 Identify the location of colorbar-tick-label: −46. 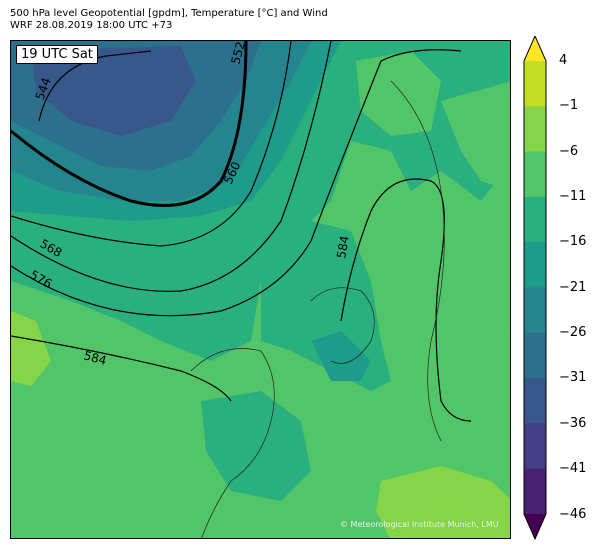
(573, 514).